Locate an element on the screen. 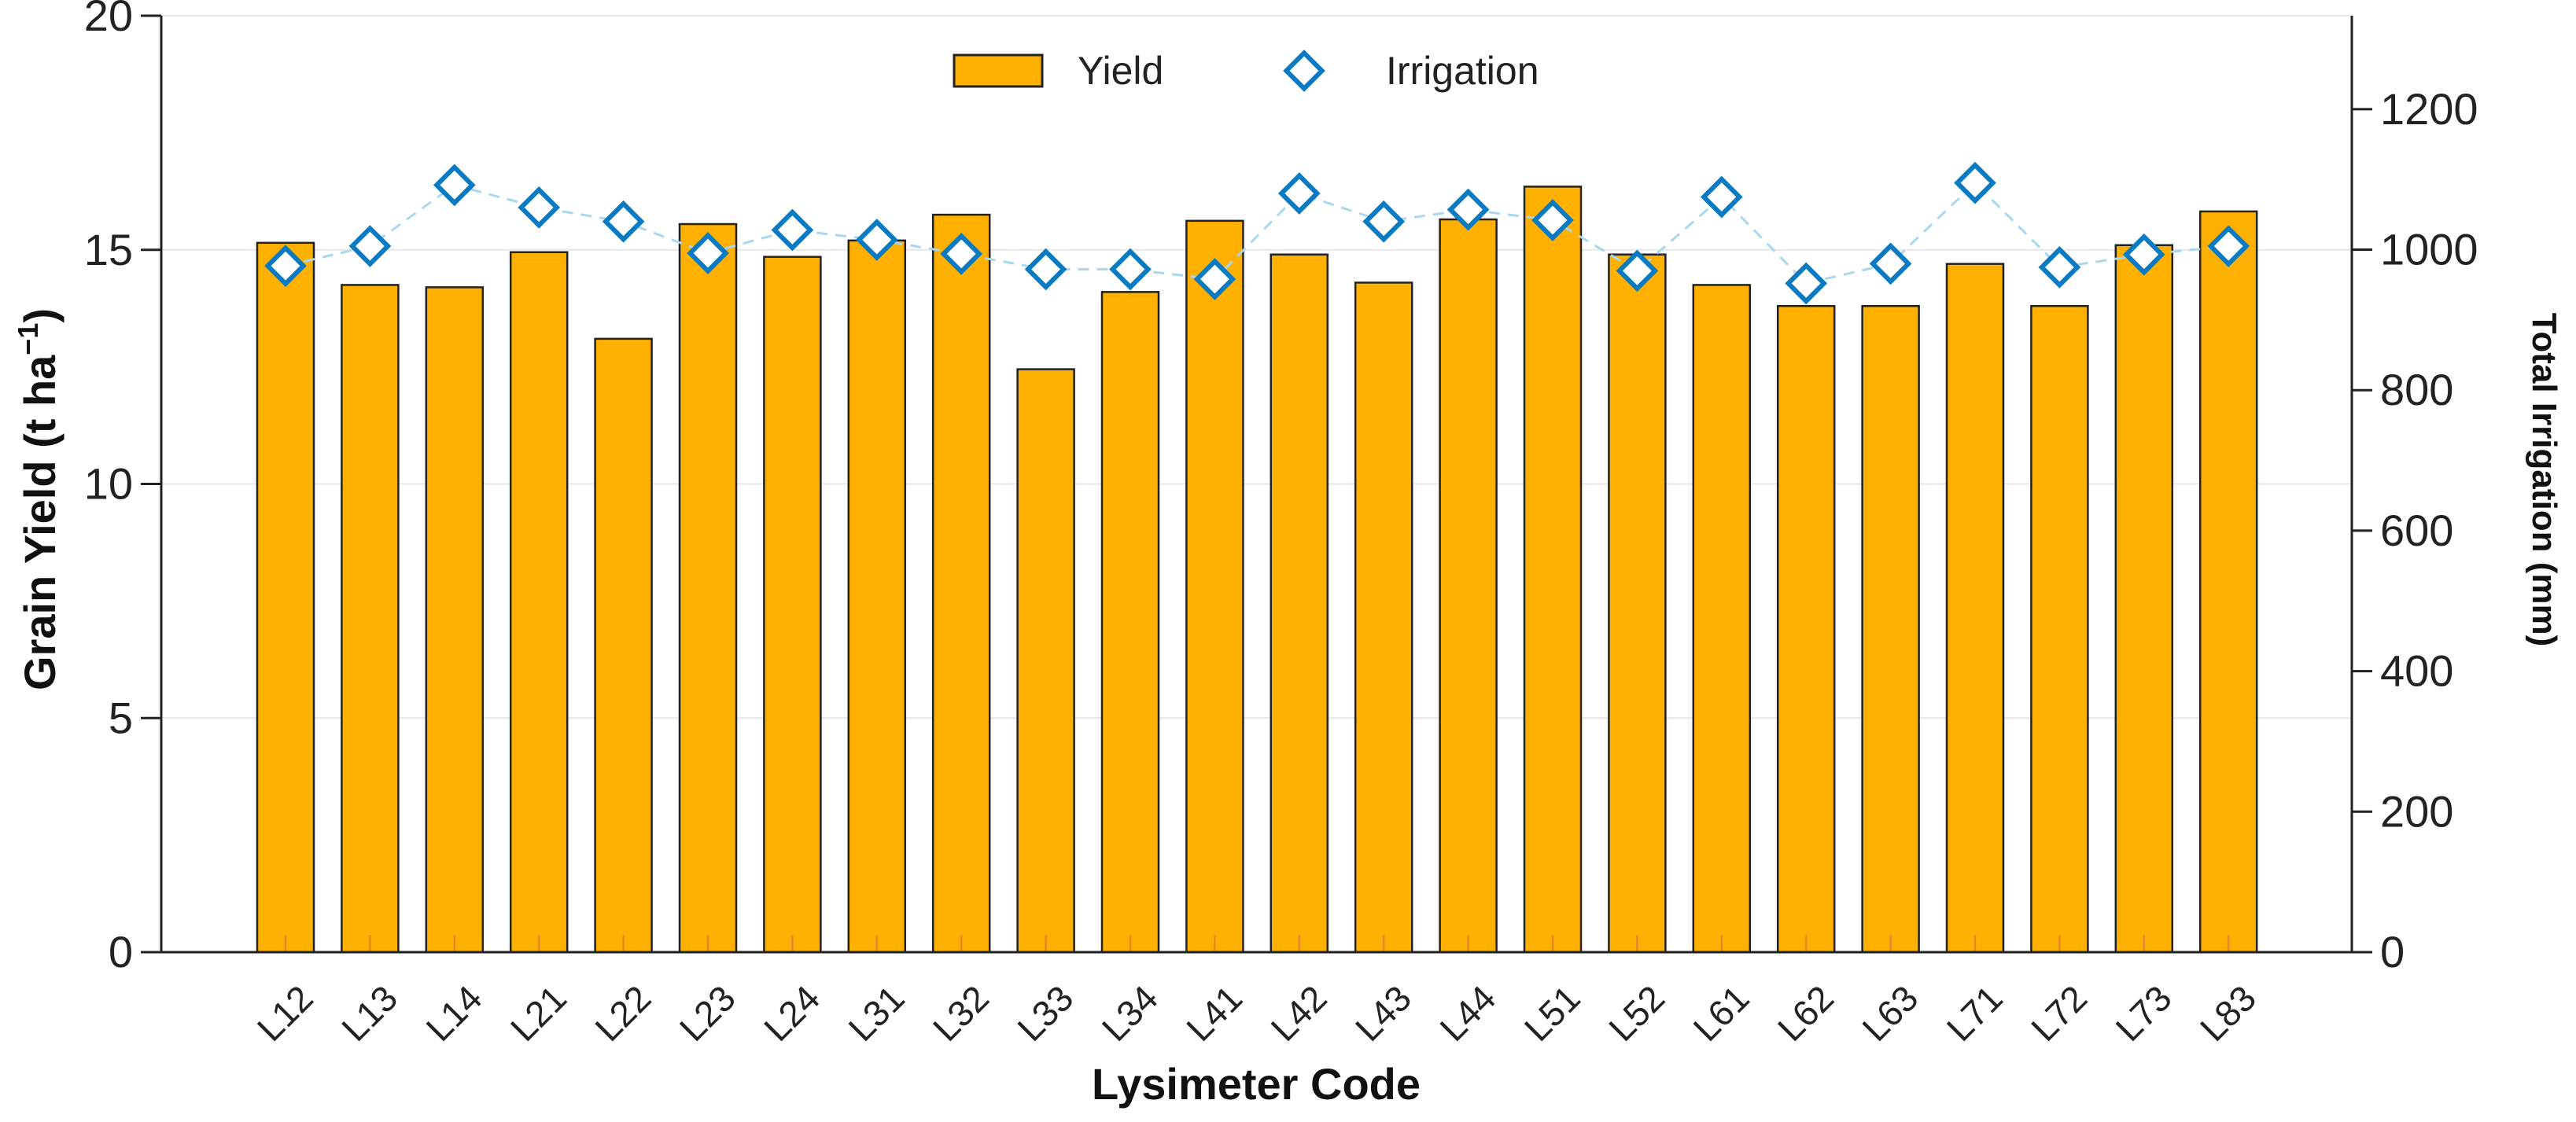  y-tick-label: 20 is located at coordinates (108, 20).